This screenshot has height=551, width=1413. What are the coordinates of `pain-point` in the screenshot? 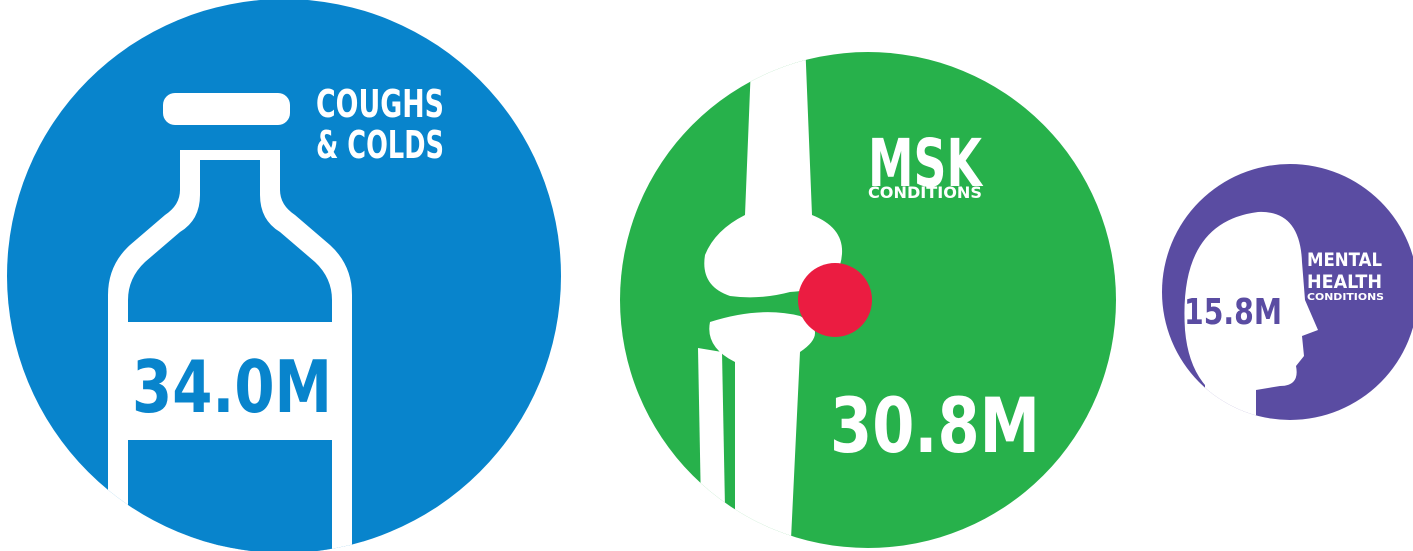 It's located at (835, 300).